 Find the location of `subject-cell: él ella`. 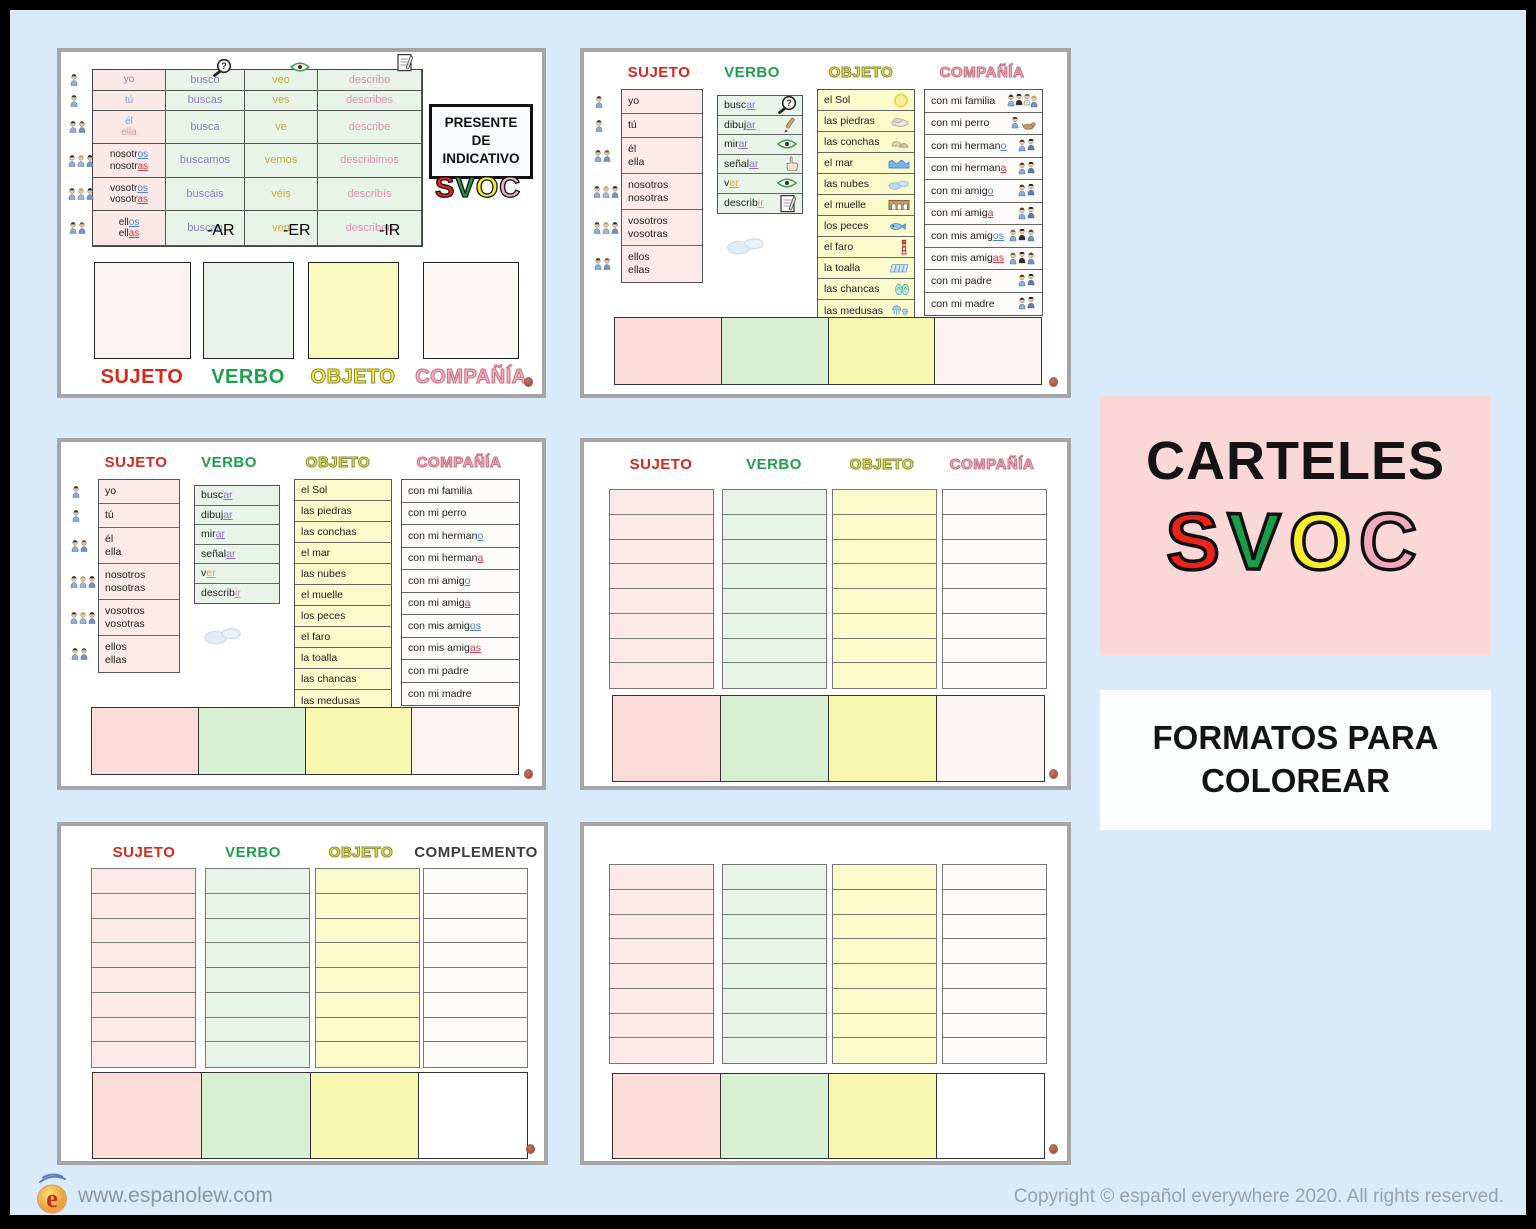

subject-cell: él ella is located at coordinates (125, 546).